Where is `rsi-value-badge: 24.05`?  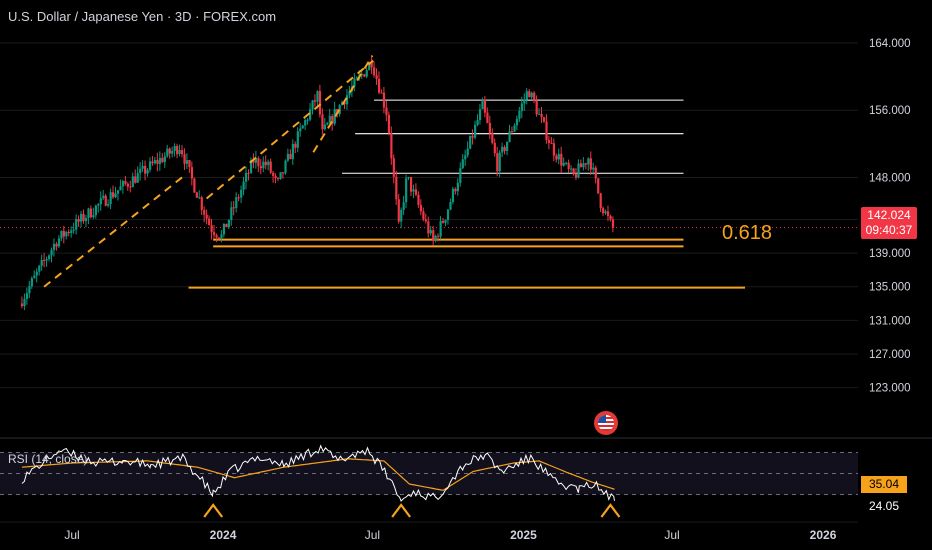 rsi-value-badge: 24.05 is located at coordinates (884, 506).